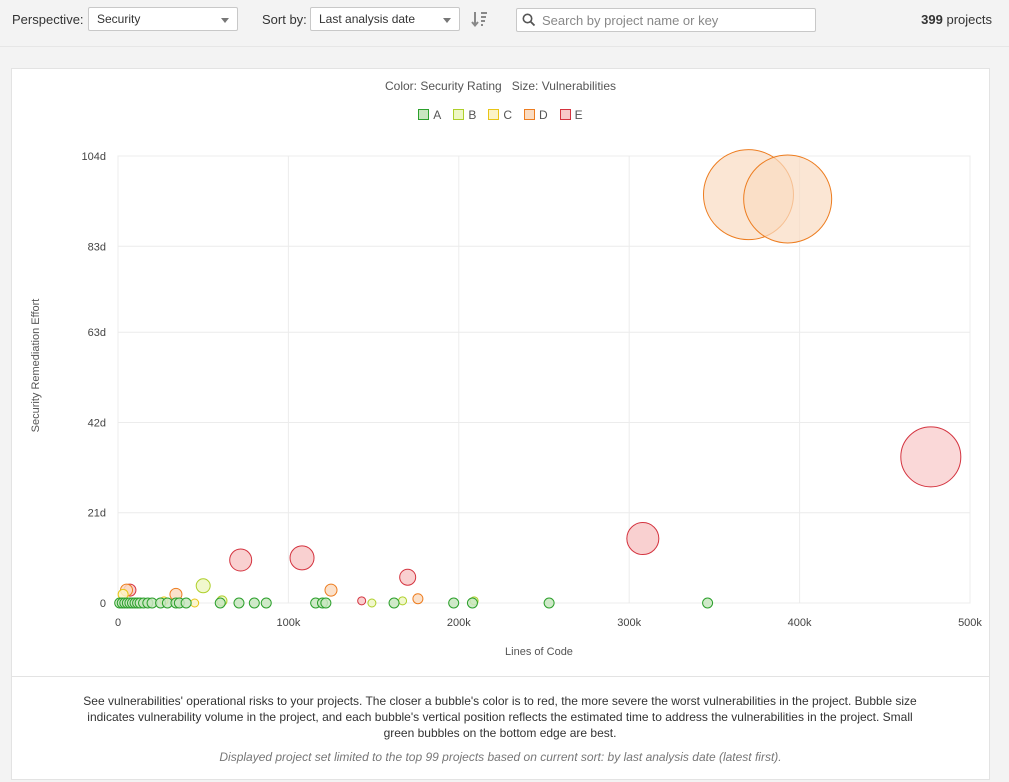 This screenshot has height=782, width=1009. Describe the element at coordinates (367, 19) in the screenshot. I see `sort-value: Last analysis date` at that location.